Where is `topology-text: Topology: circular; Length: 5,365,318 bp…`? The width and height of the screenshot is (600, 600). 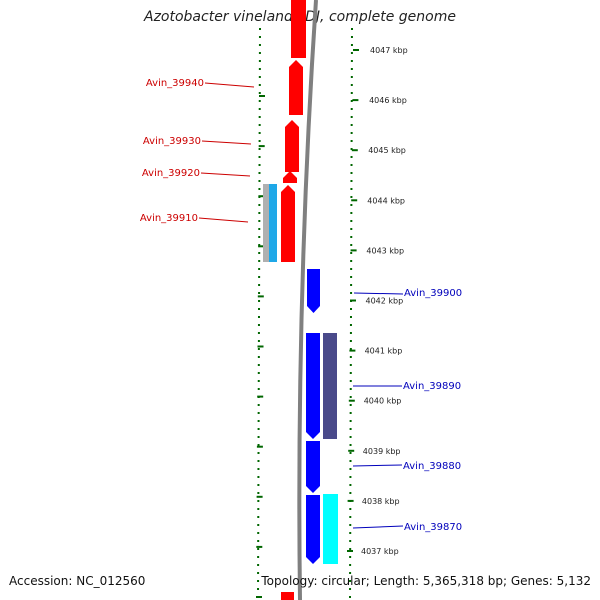
topology-text: Topology: circular; Length: 5,365,318 bp… is located at coordinates (426, 581).